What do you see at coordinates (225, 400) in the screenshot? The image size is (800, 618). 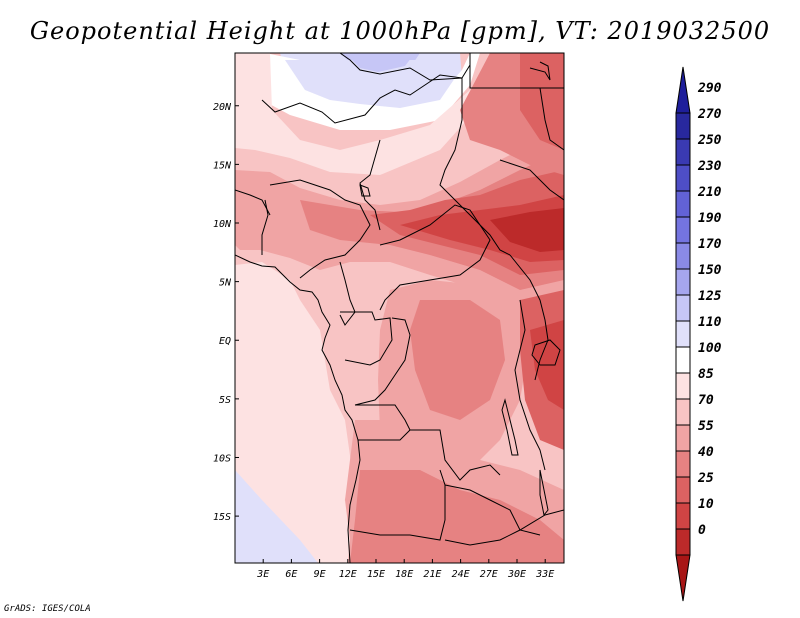 I see `lat-tick-label: 5S` at bounding box center [225, 400].